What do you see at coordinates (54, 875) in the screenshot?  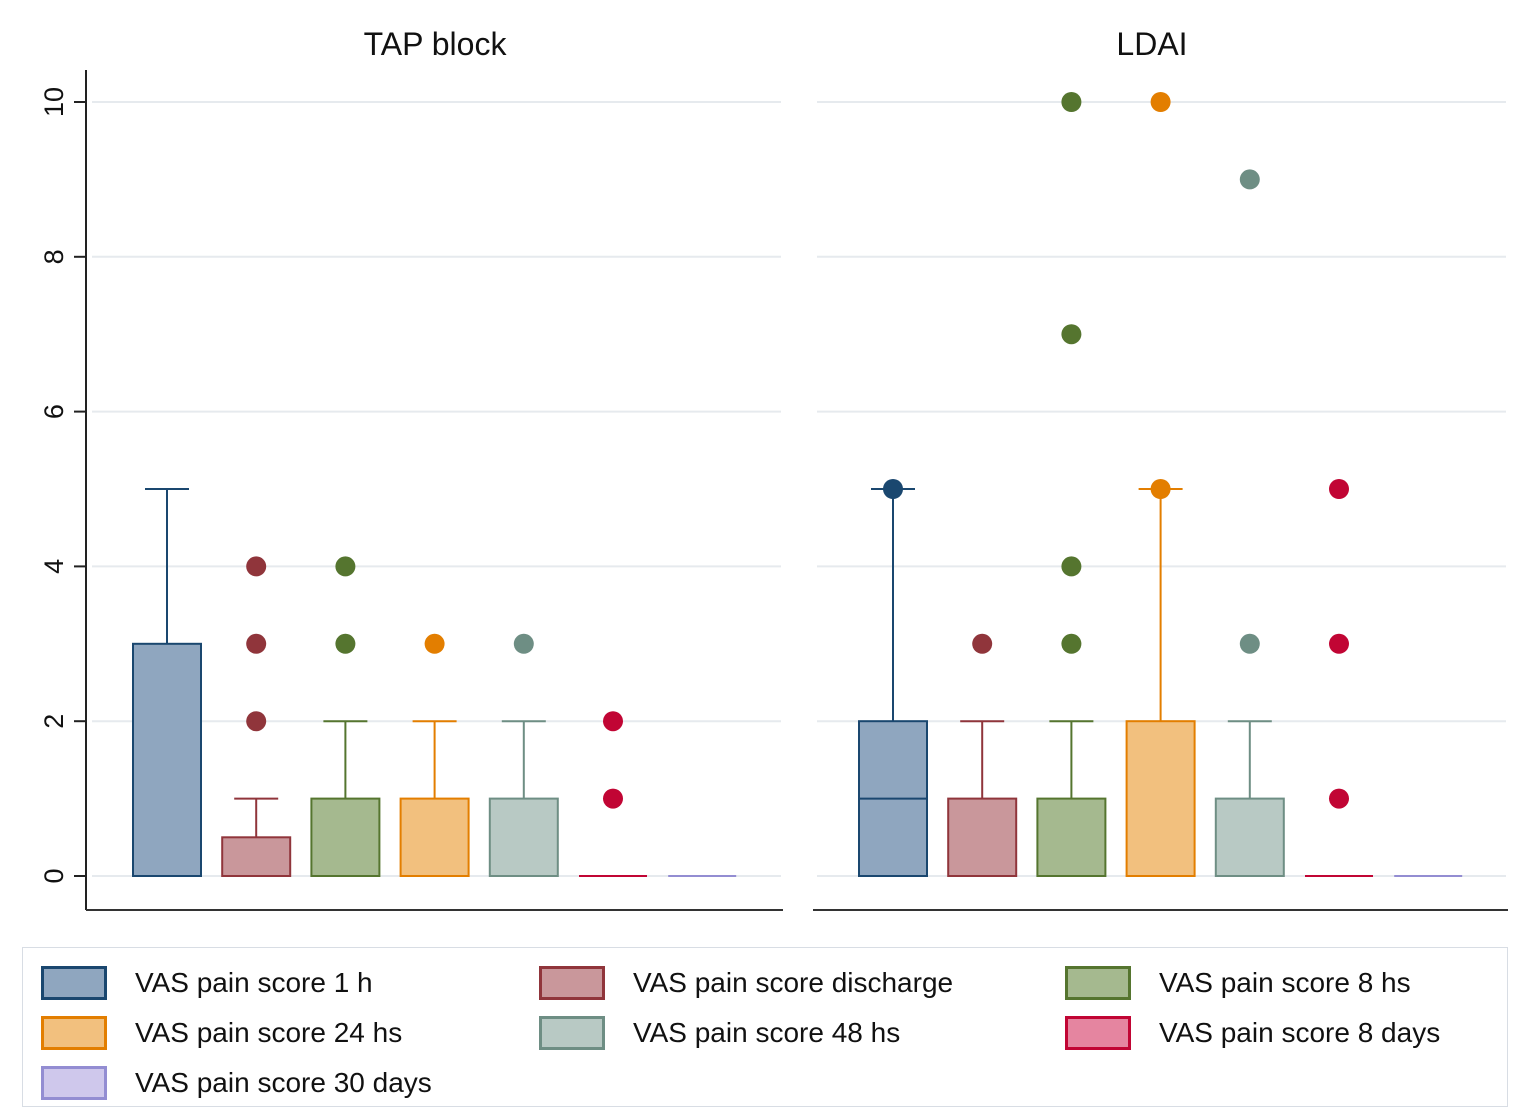 I see `y-tick-label: 0` at bounding box center [54, 875].